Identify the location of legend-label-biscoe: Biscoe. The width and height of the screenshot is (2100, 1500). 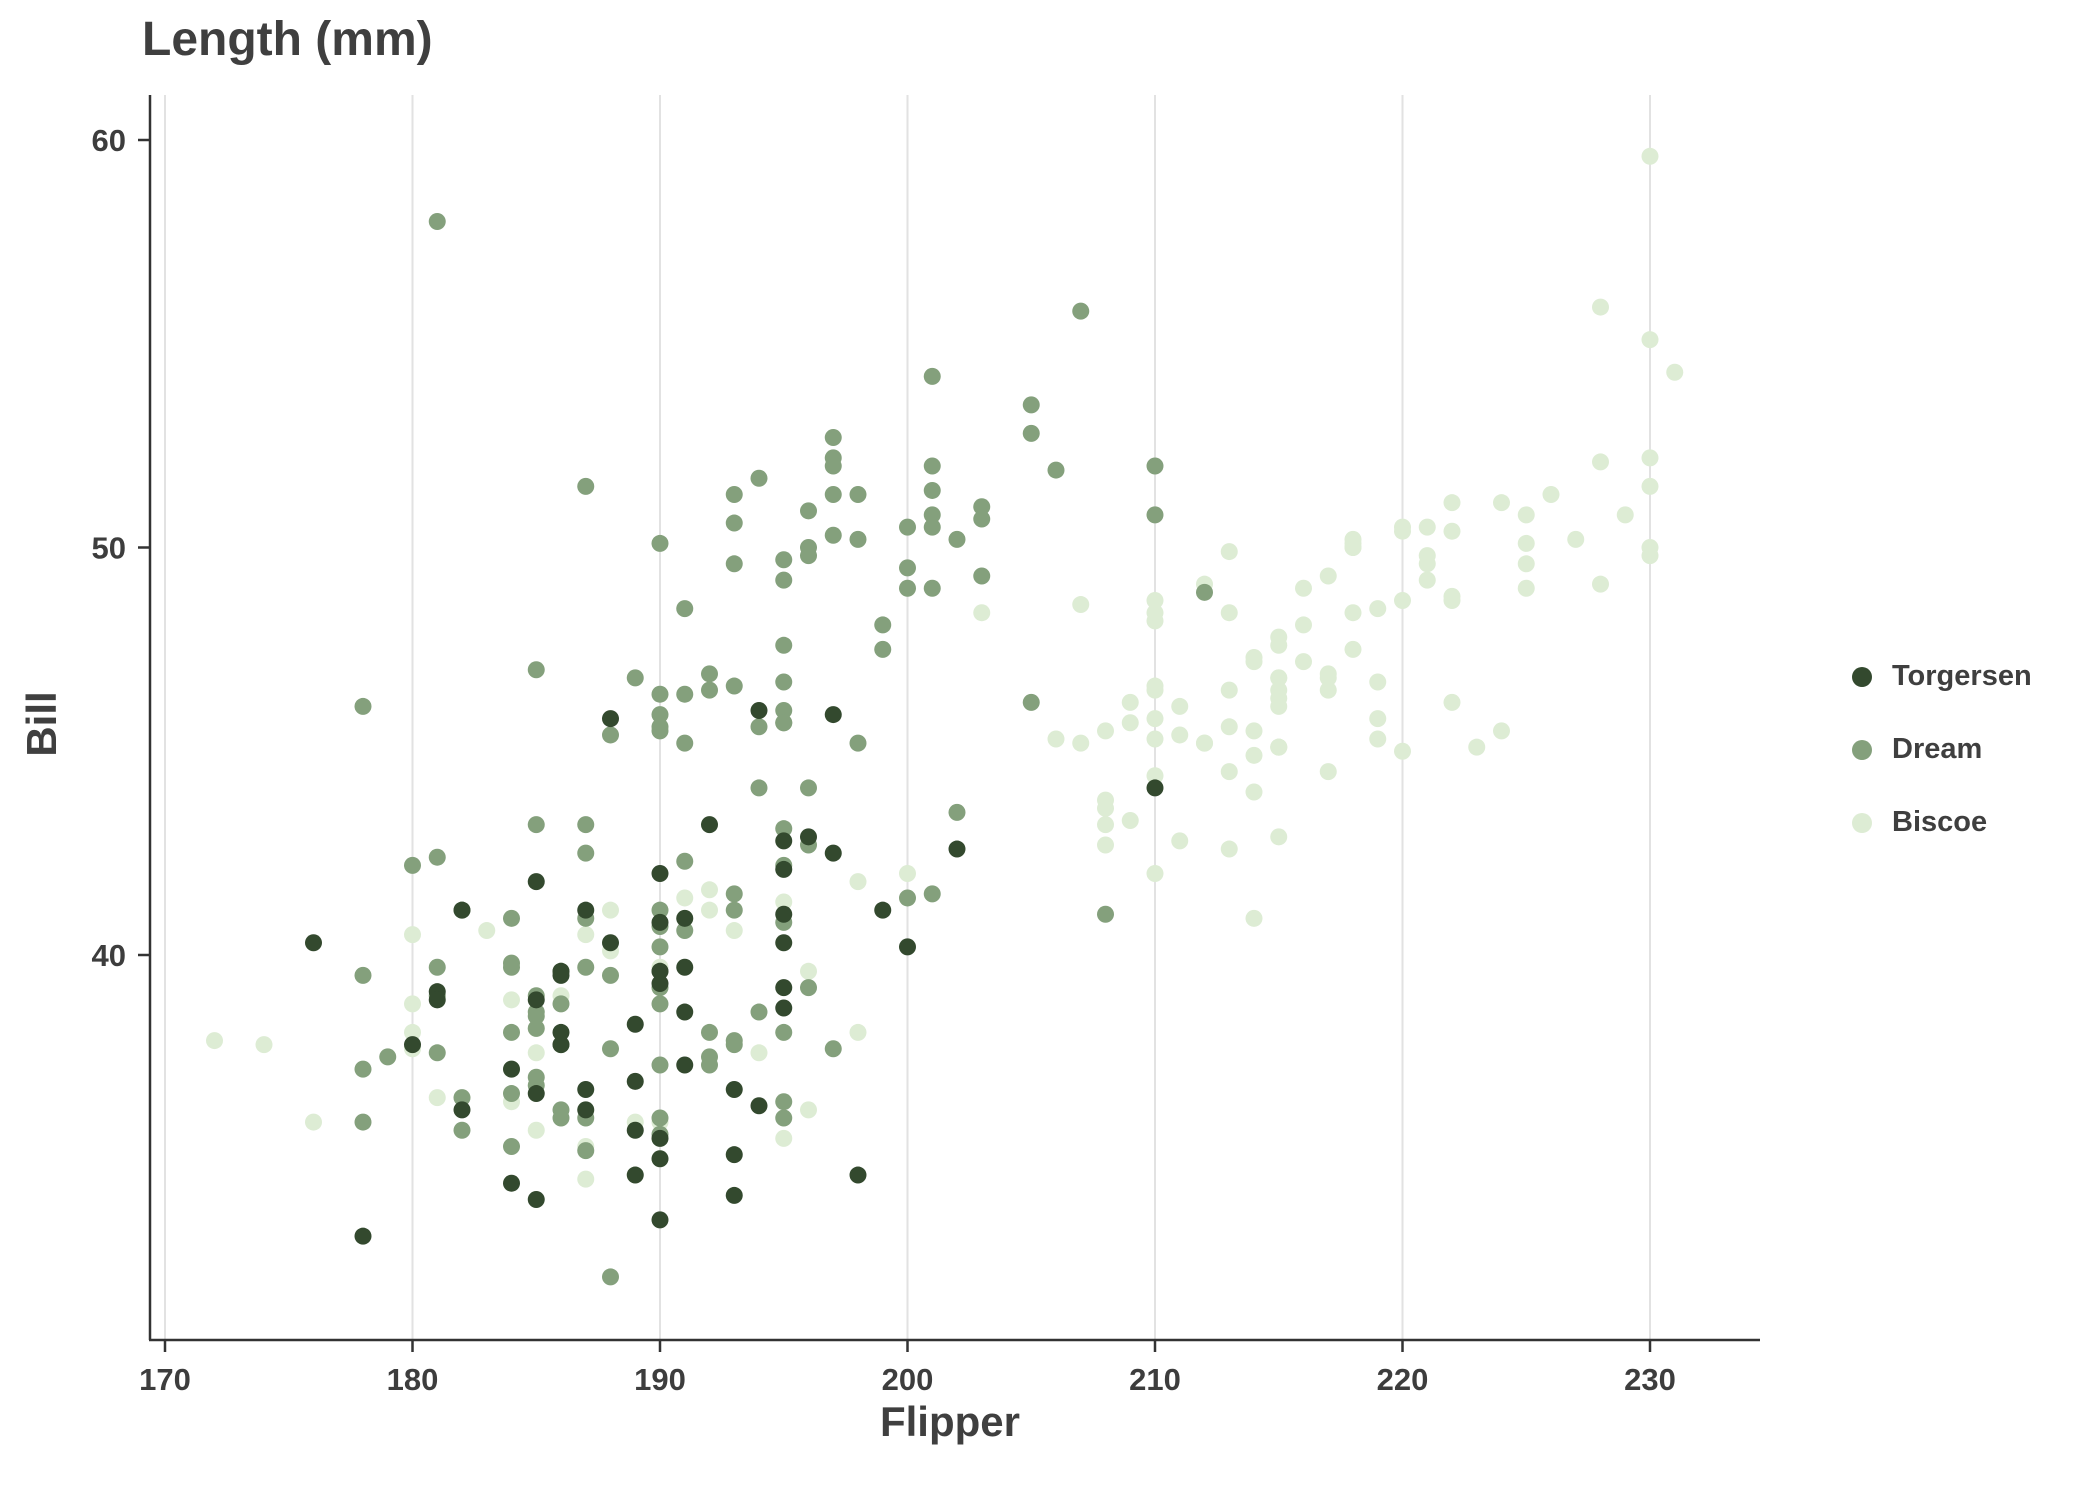
(1940, 822).